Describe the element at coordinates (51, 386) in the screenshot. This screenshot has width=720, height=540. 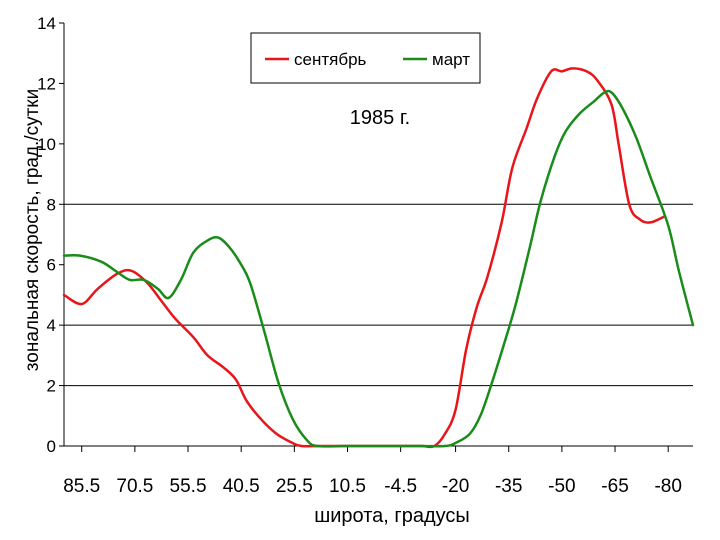
I see `y-tick-label-2: 2` at that location.